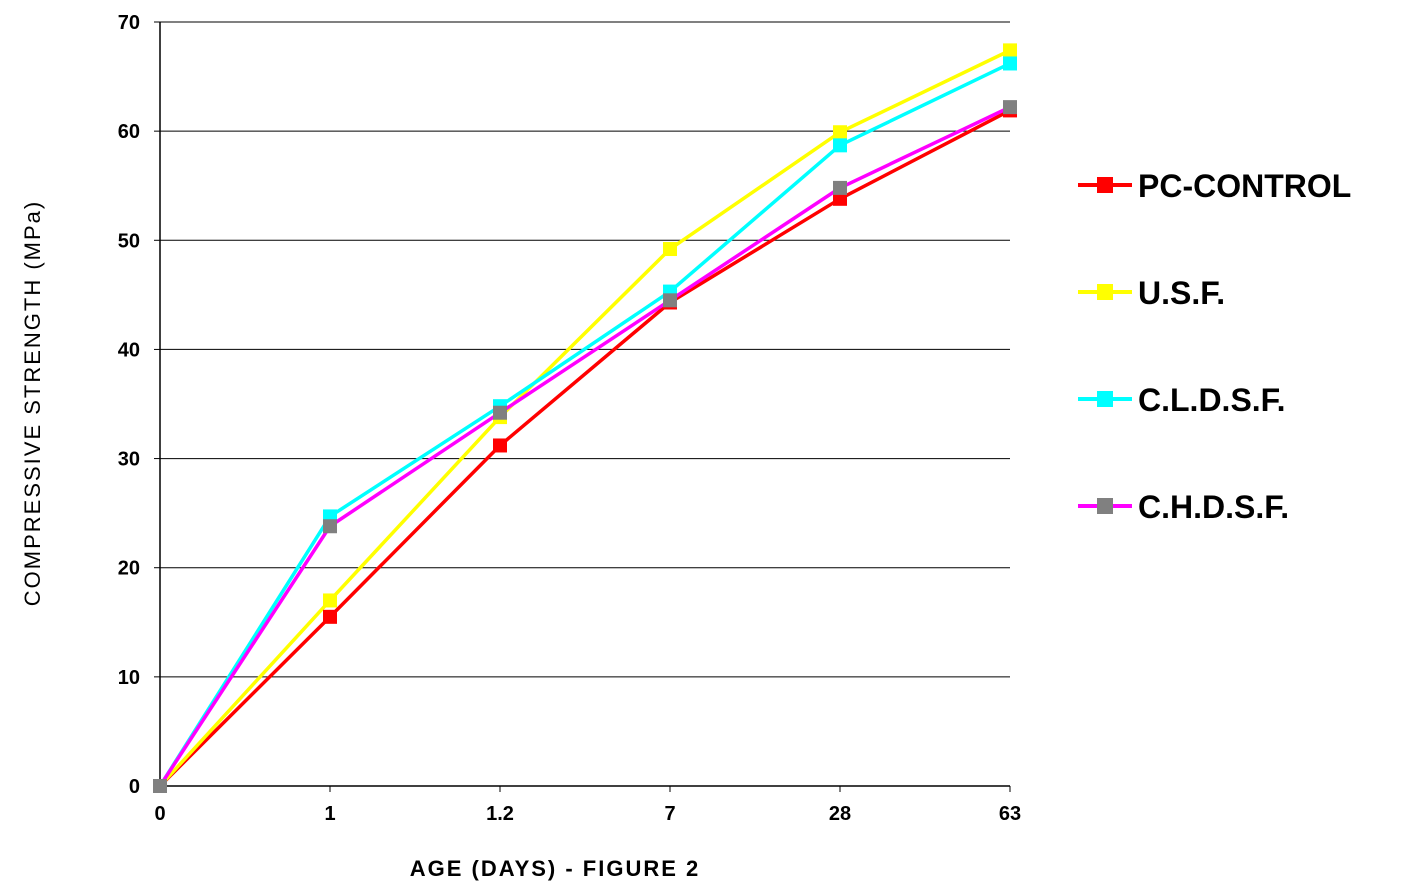  What do you see at coordinates (129, 350) in the screenshot?
I see `y-tick-label: 40` at bounding box center [129, 350].